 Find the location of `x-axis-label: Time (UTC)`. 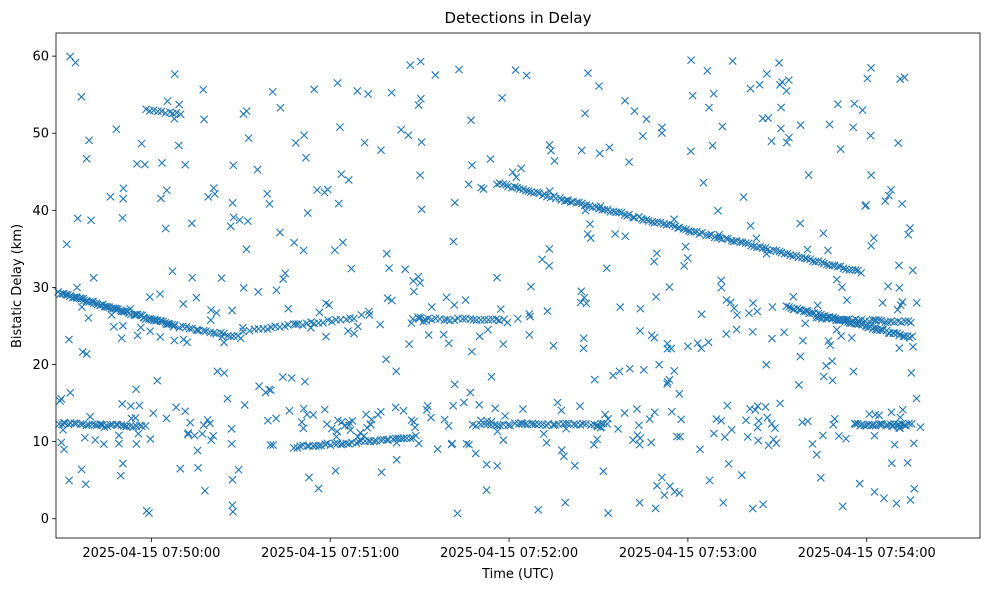

x-axis-label: Time (UTC) is located at coordinates (517, 574).